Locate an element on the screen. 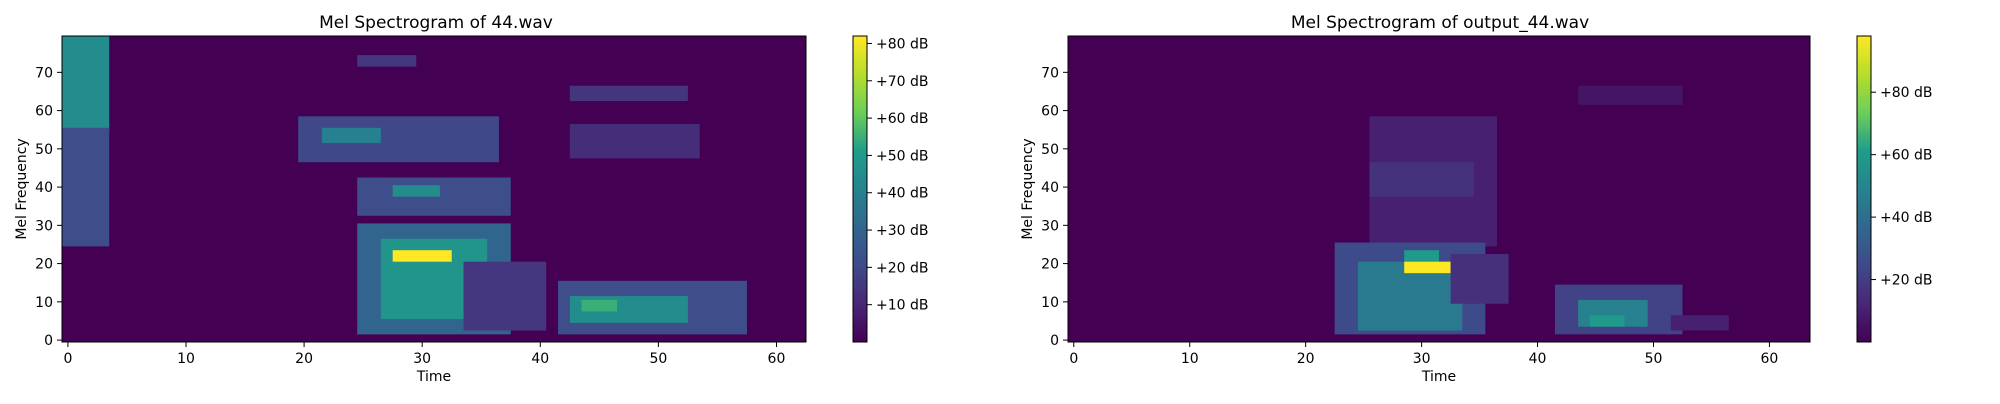  left-x-axis-label: Time is located at coordinates (433, 377).